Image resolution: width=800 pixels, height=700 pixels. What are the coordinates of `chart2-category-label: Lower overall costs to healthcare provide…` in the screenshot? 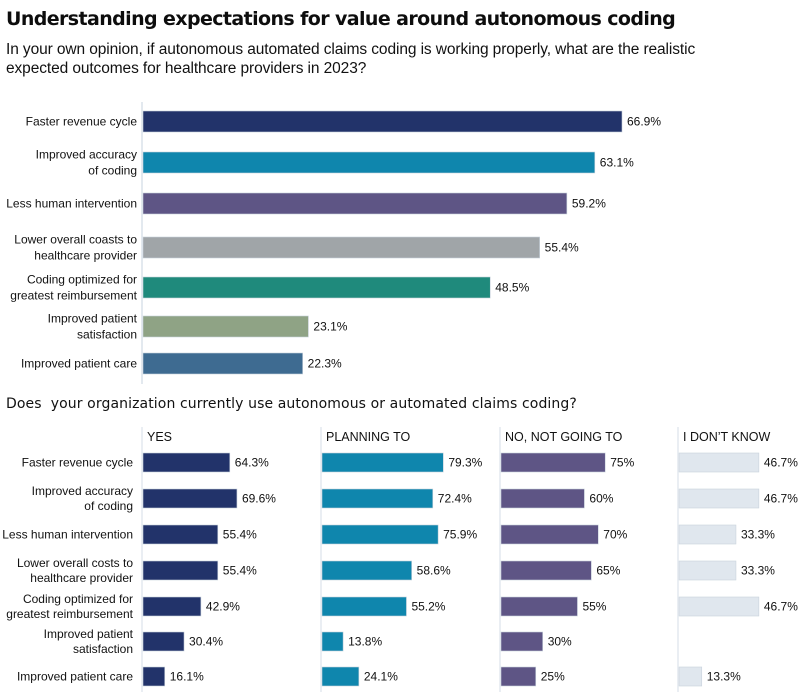 It's located at (75, 570).